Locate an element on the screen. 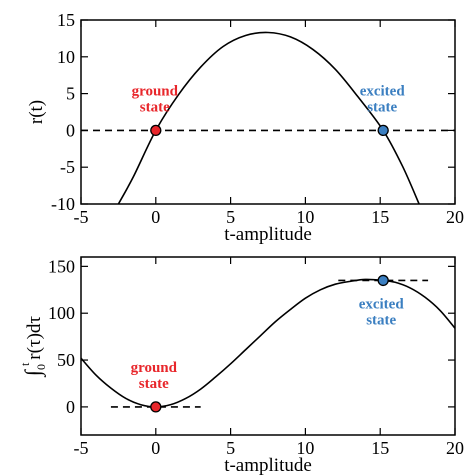  top-x-tick-label: 5 is located at coordinates (230, 217).